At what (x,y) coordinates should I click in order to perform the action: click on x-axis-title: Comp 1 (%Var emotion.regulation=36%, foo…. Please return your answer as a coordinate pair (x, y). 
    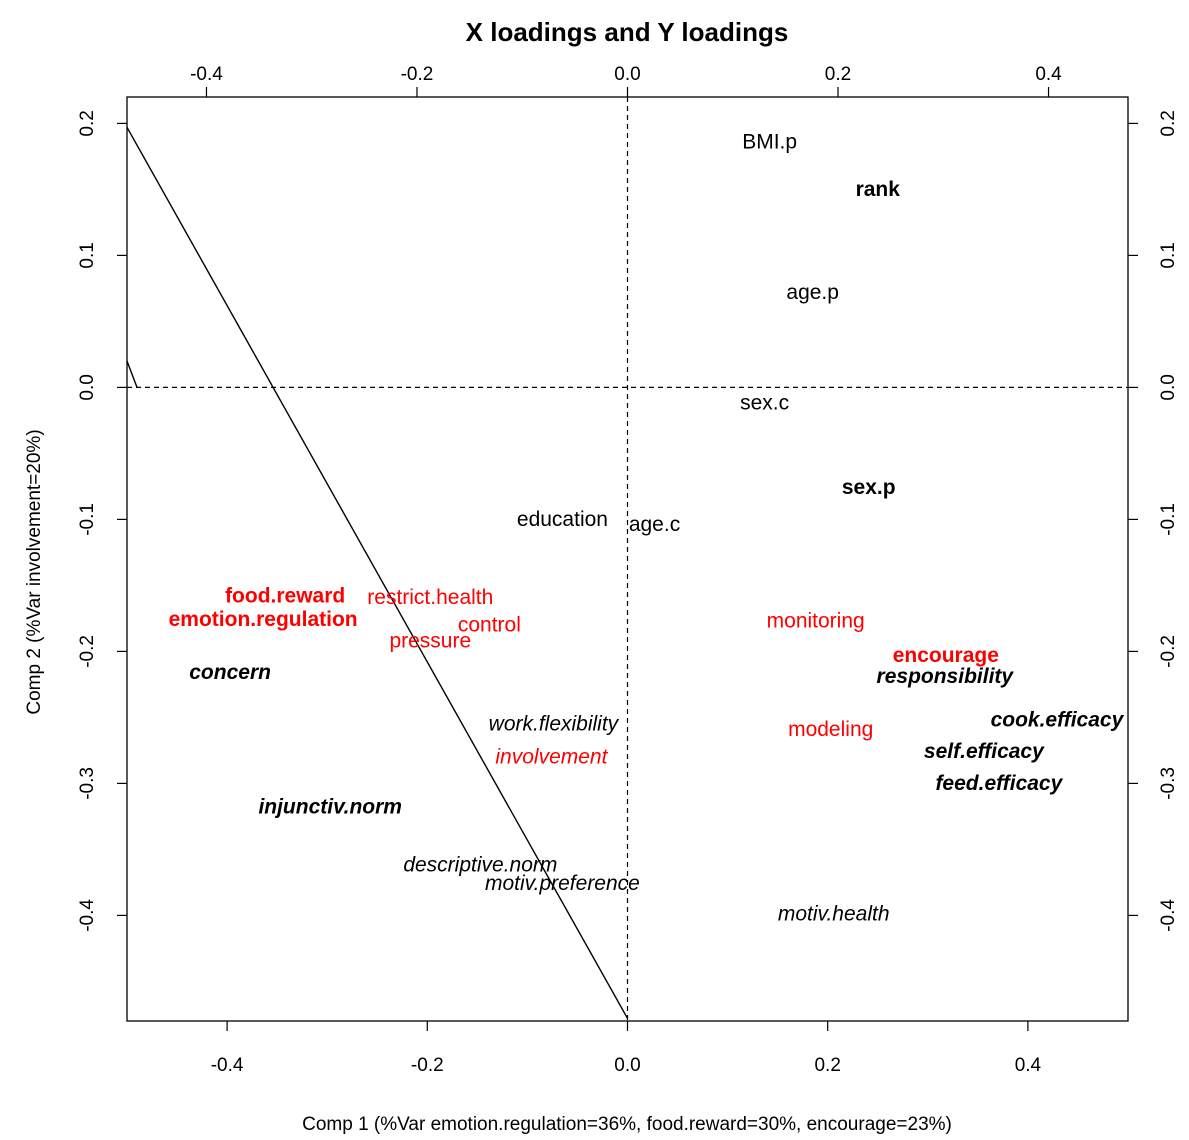
    Looking at the image, I should click on (627, 1124).